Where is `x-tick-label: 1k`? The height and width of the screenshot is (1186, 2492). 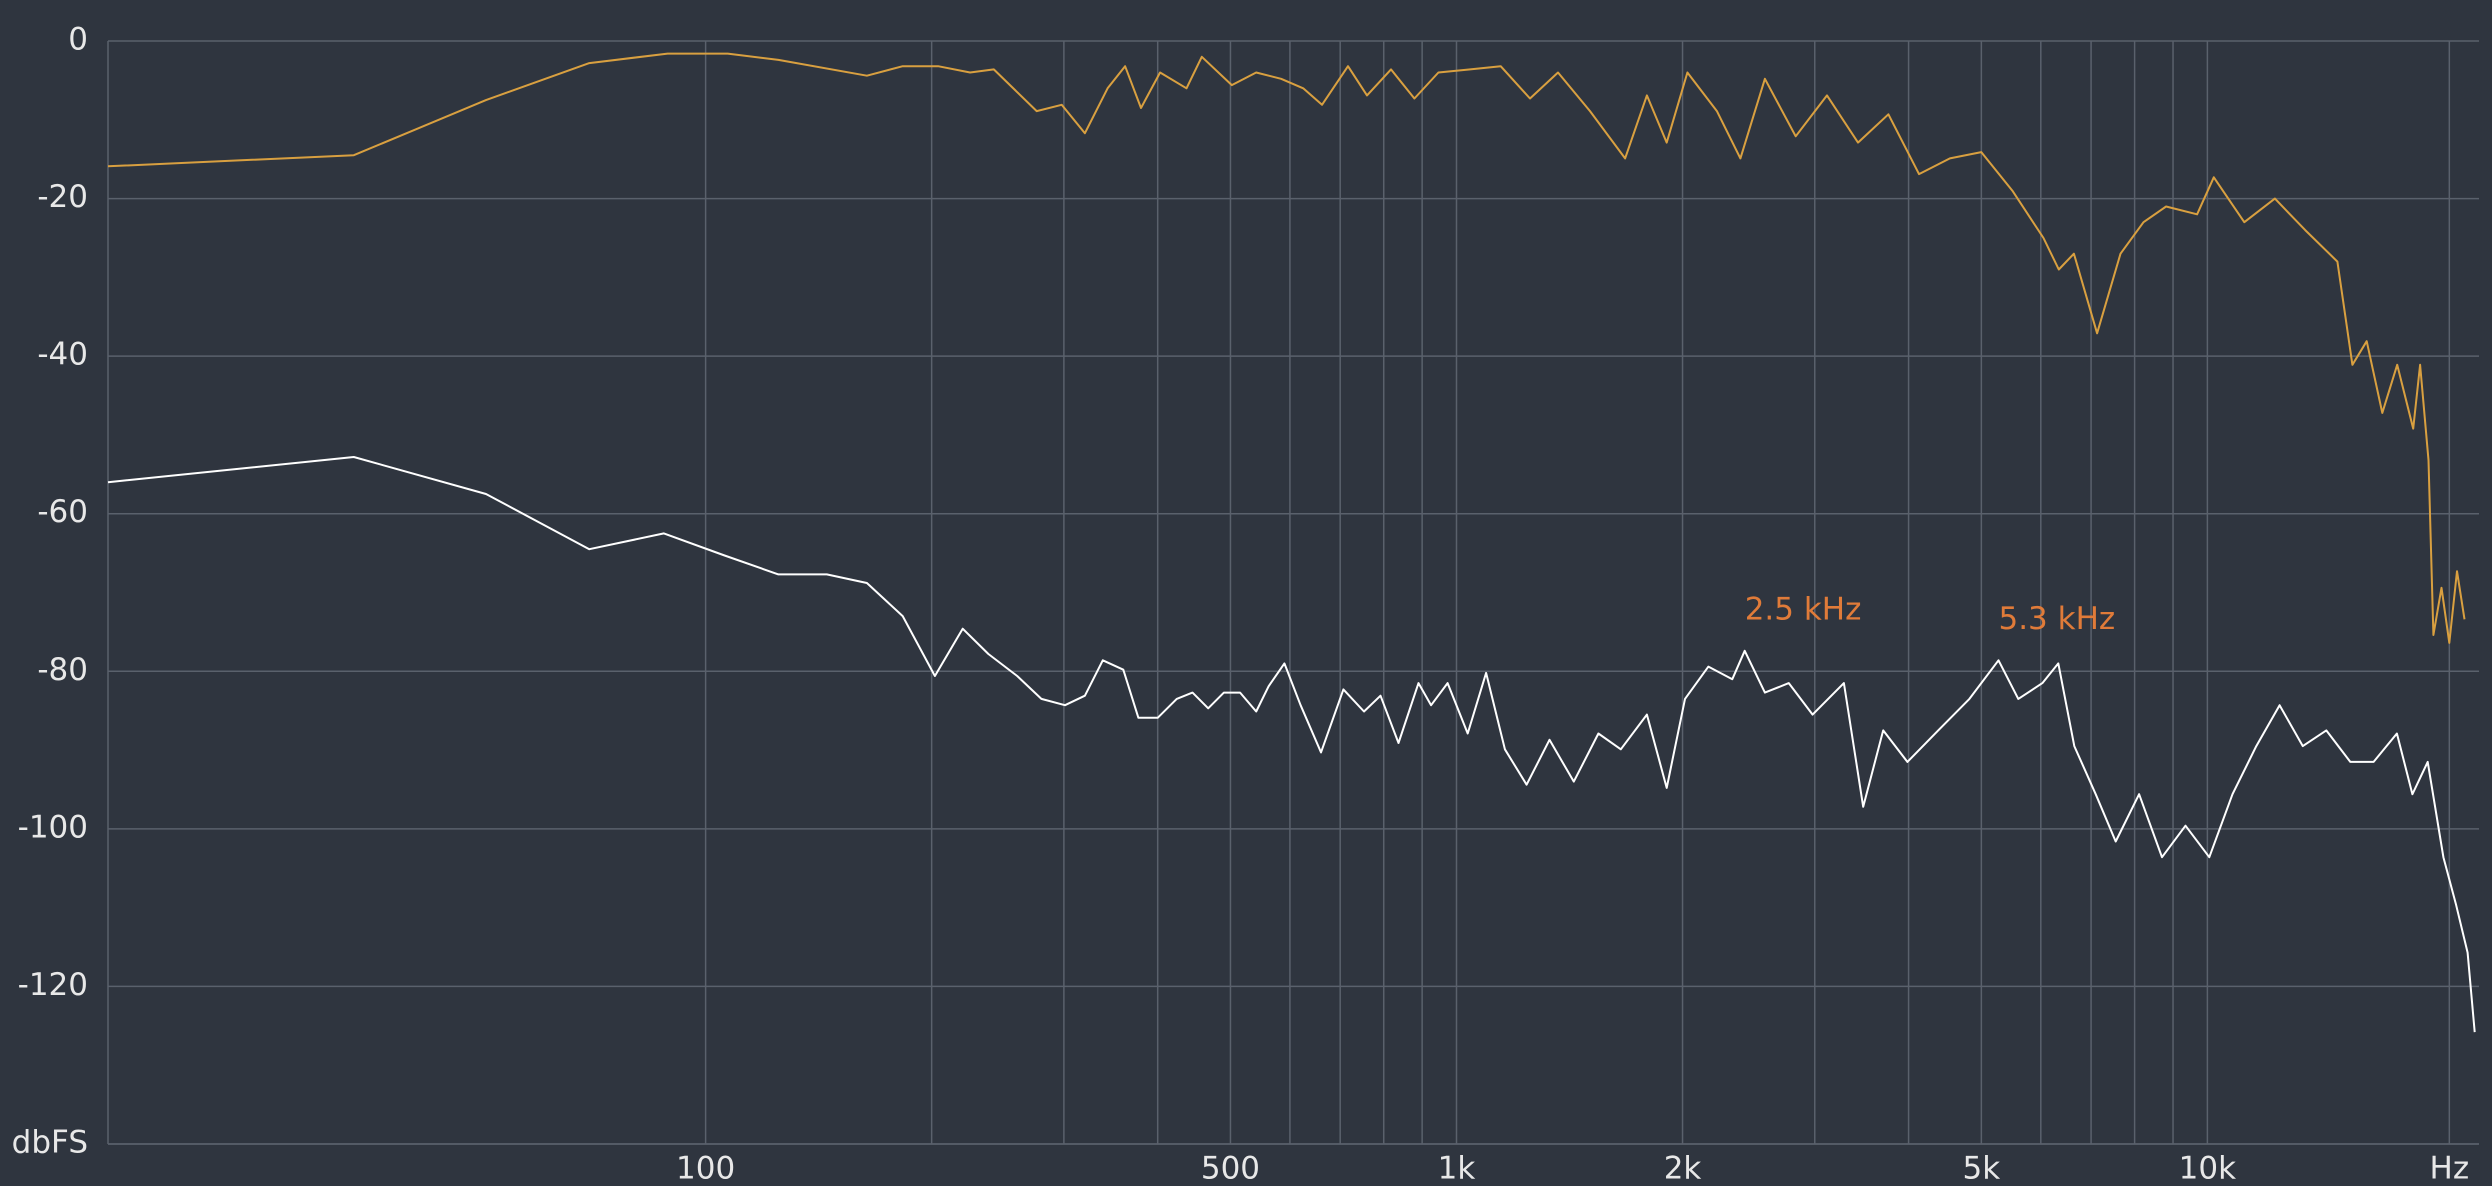 x-tick-label: 1k is located at coordinates (1457, 1168).